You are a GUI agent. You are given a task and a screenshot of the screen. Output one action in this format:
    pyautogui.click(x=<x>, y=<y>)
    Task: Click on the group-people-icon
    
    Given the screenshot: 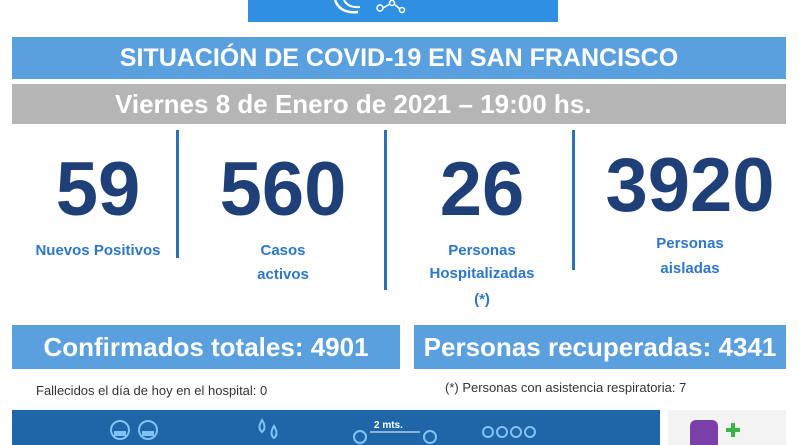 What is the action you would take?
    pyautogui.click(x=509, y=432)
    